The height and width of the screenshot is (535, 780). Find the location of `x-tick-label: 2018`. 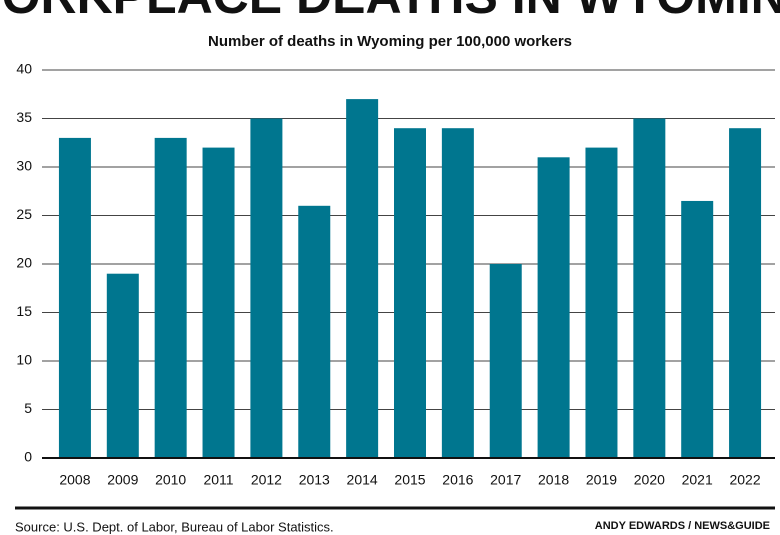

x-tick-label: 2018 is located at coordinates (553, 480).